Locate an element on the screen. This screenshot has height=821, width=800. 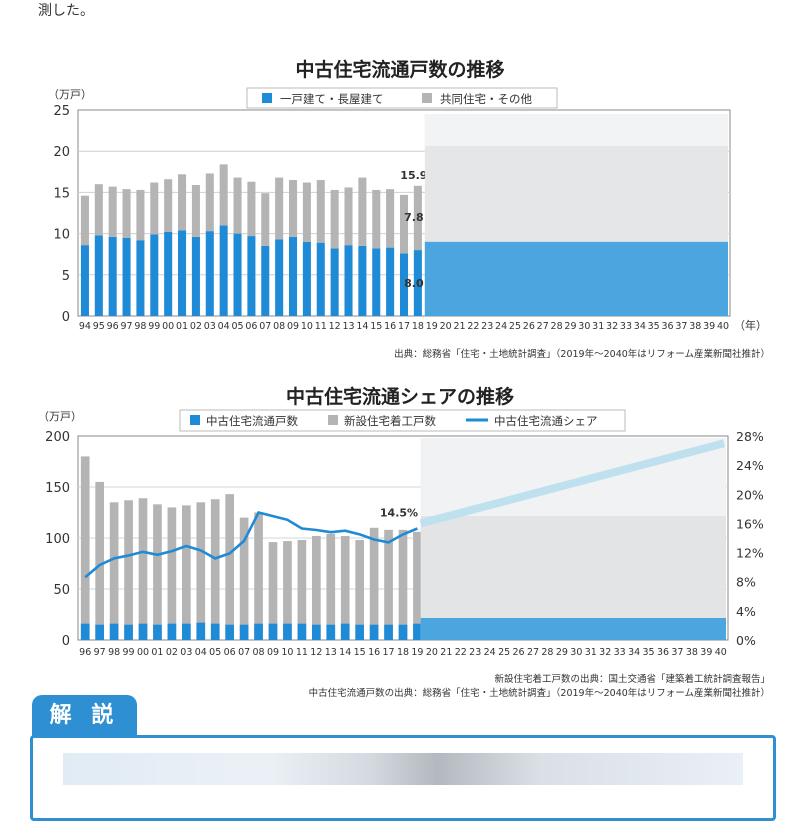
chart2-y2tick-label: 24% is located at coordinates (750, 465).